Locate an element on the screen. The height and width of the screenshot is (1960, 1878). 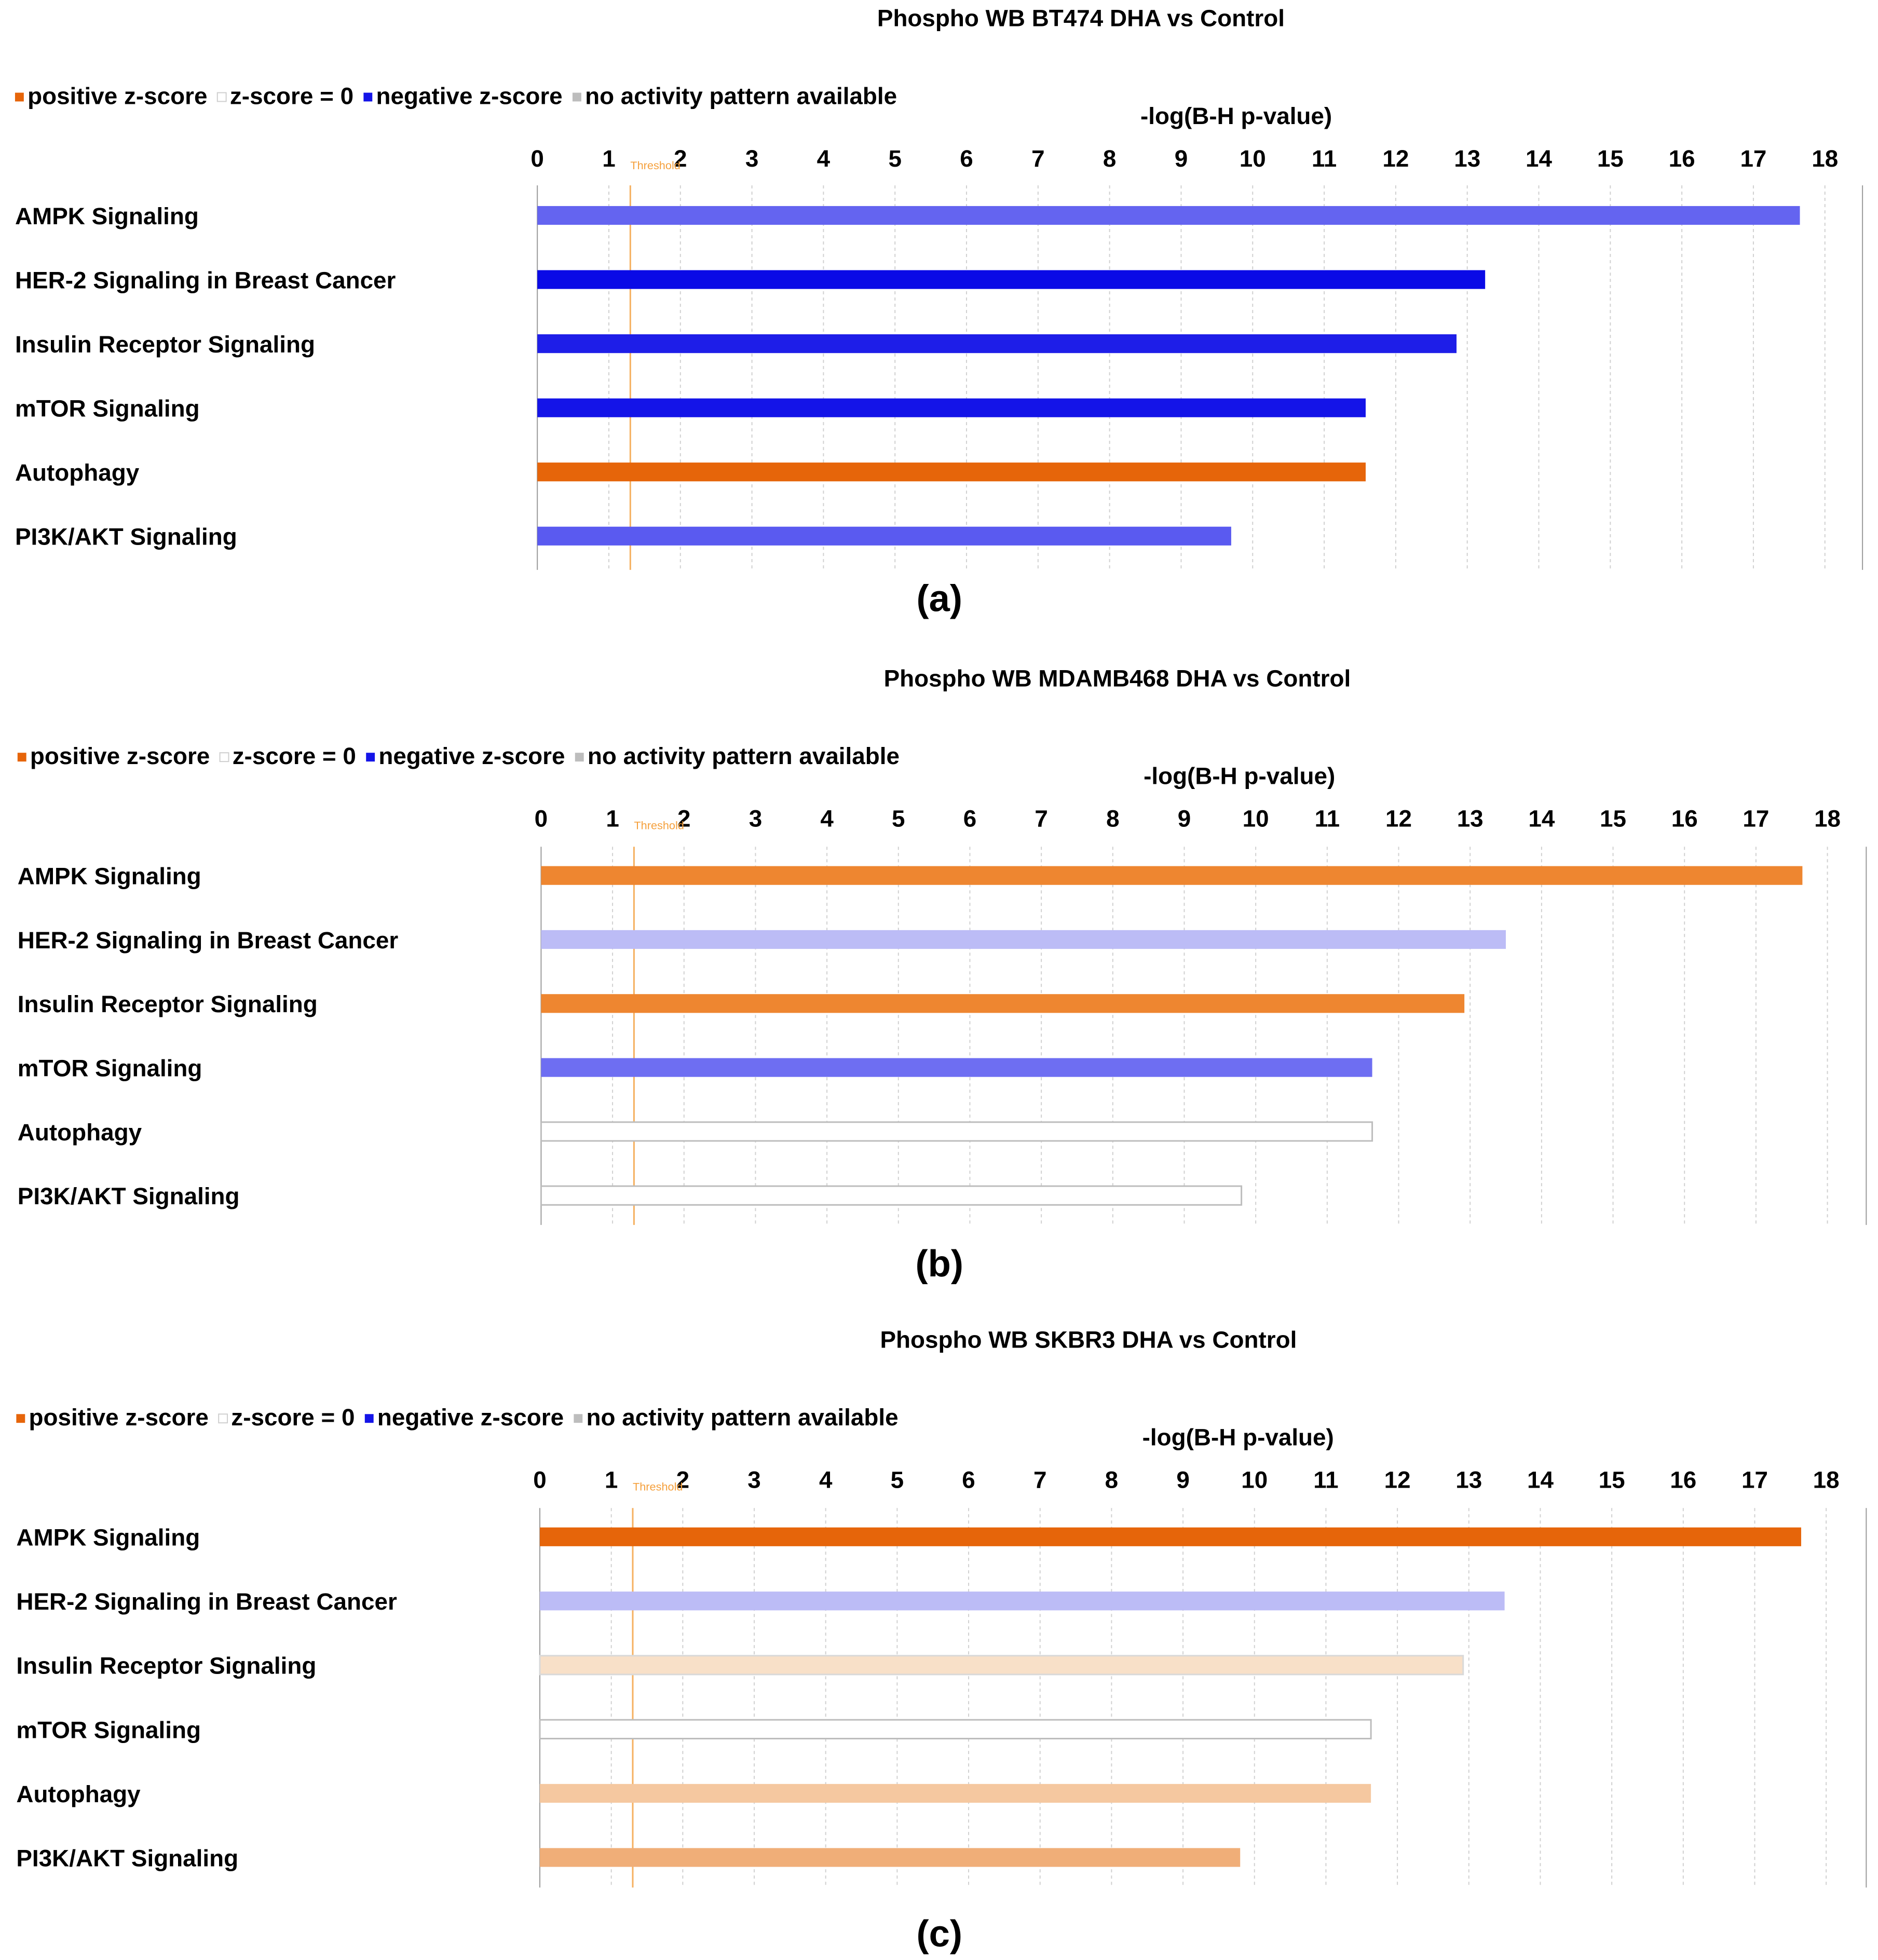
chart-title: Phospho WB BT474 DHA vs Control is located at coordinates (1081, 18).